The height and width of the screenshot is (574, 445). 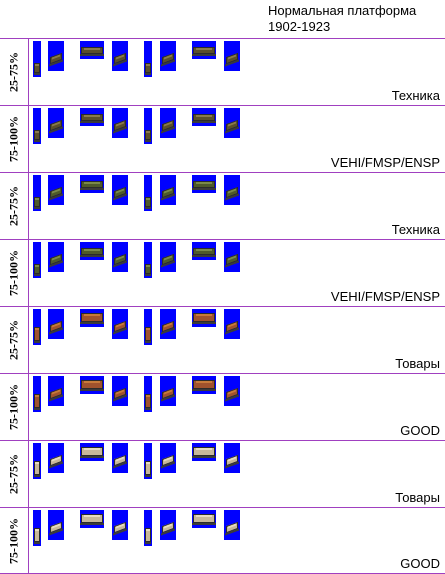 I want to click on page-header: Нормальная платформа 1902-1923, so click(x=342, y=19).